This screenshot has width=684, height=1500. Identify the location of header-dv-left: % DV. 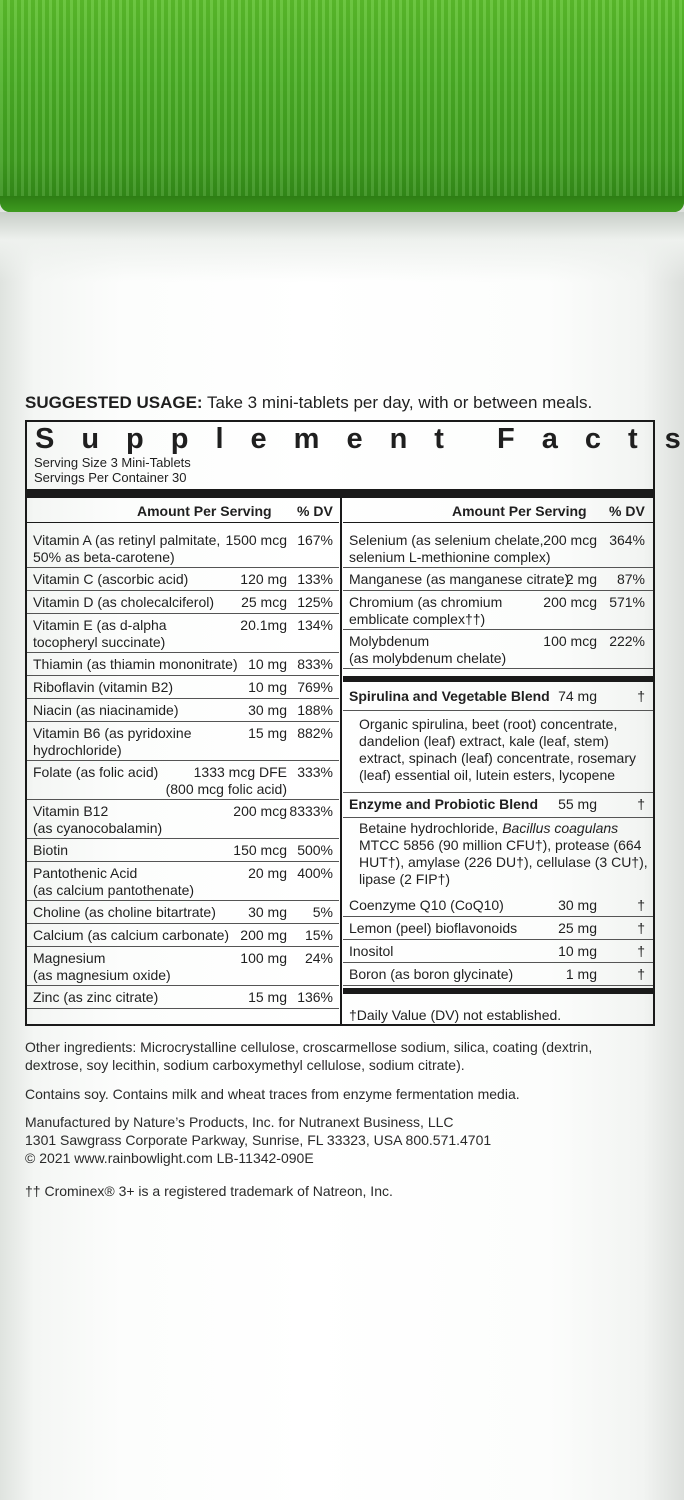
(315, 511).